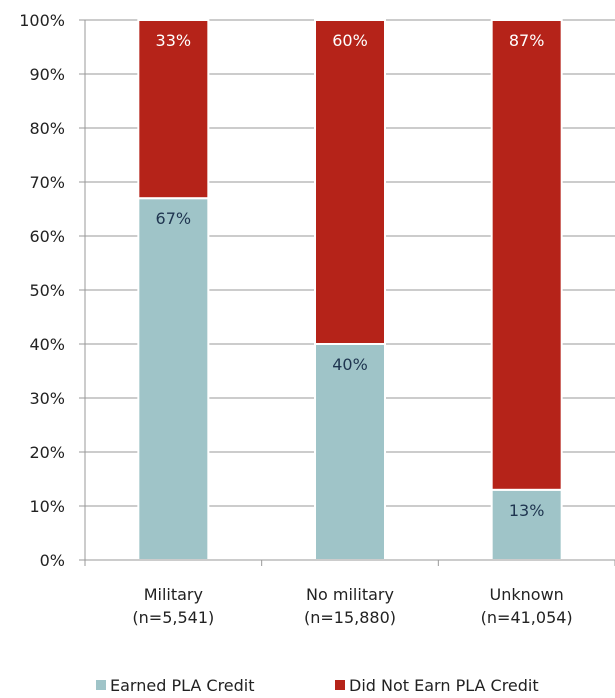 This screenshot has width=615, height=698. Describe the element at coordinates (317, 685) in the screenshot. I see `legend: Earned PLA Credit Did Not Earn PLA Credit` at that location.